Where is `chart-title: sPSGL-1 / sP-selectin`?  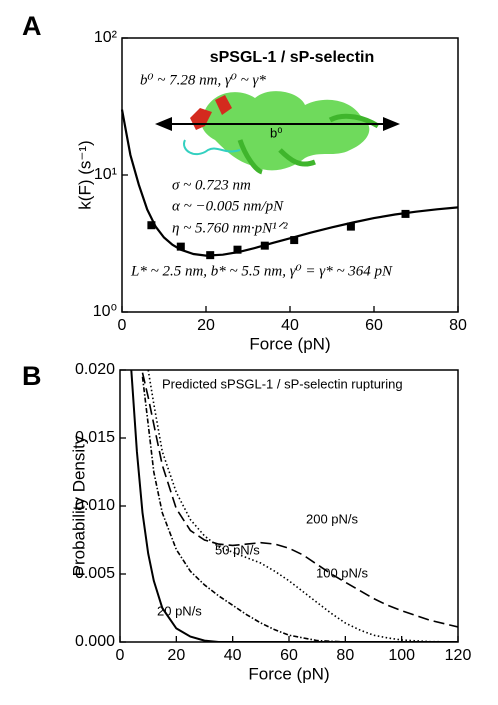
chart-title: sPSGL-1 / sP-selectin is located at coordinates (292, 57).